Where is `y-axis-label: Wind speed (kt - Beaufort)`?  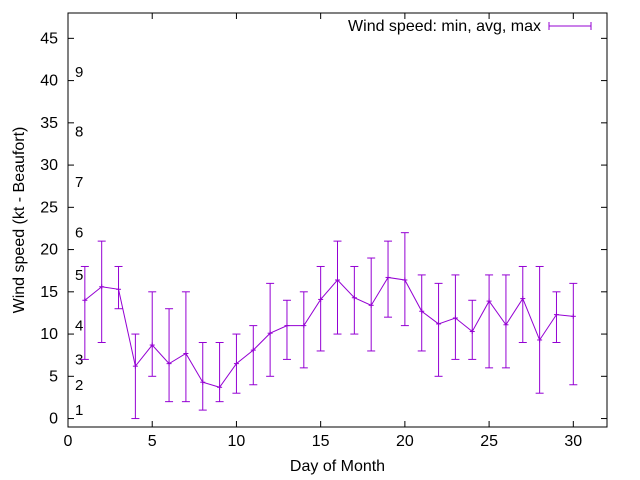 y-axis-label: Wind speed (kt - Beaufort) is located at coordinates (19, 220).